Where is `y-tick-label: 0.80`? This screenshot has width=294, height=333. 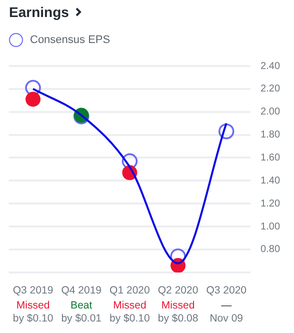
y-tick-label: 0.80 is located at coordinates (270, 250).